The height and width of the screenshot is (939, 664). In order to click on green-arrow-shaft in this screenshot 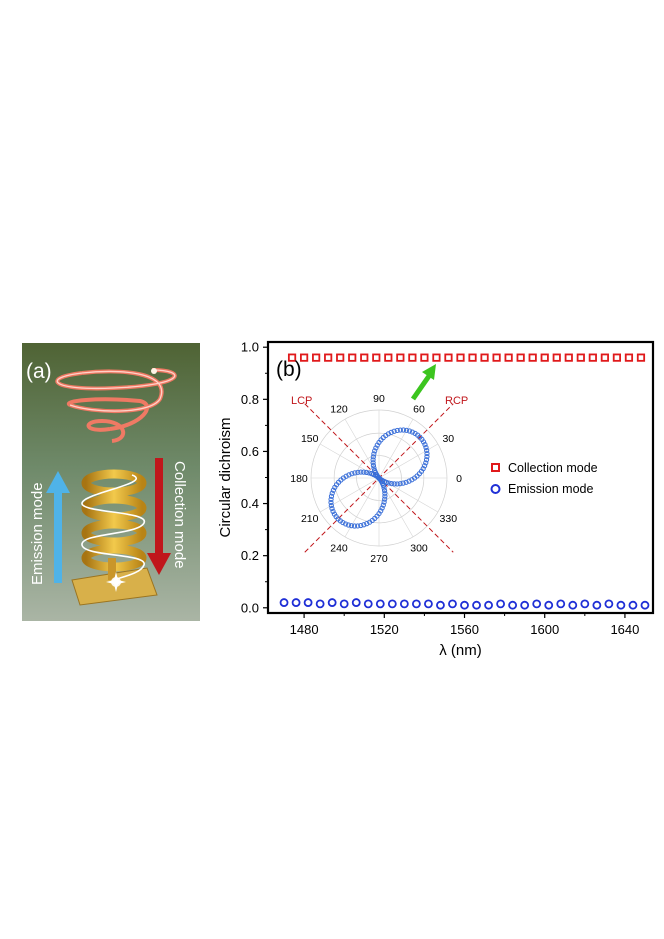, I will do `click(421, 387)`.